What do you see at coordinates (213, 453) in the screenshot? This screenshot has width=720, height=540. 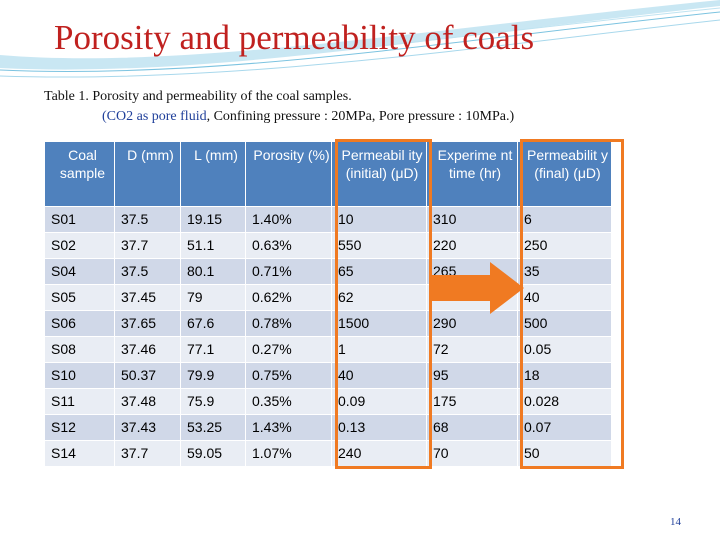 I see `table-cell-col-length: 59.05` at bounding box center [213, 453].